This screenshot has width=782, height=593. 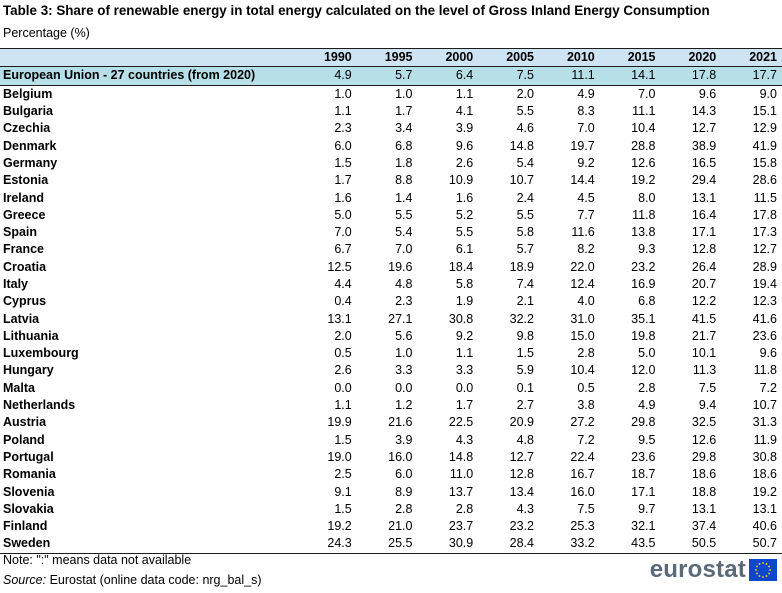 What do you see at coordinates (630, 475) in the screenshot?
I see `value-cell: 18.7` at bounding box center [630, 475].